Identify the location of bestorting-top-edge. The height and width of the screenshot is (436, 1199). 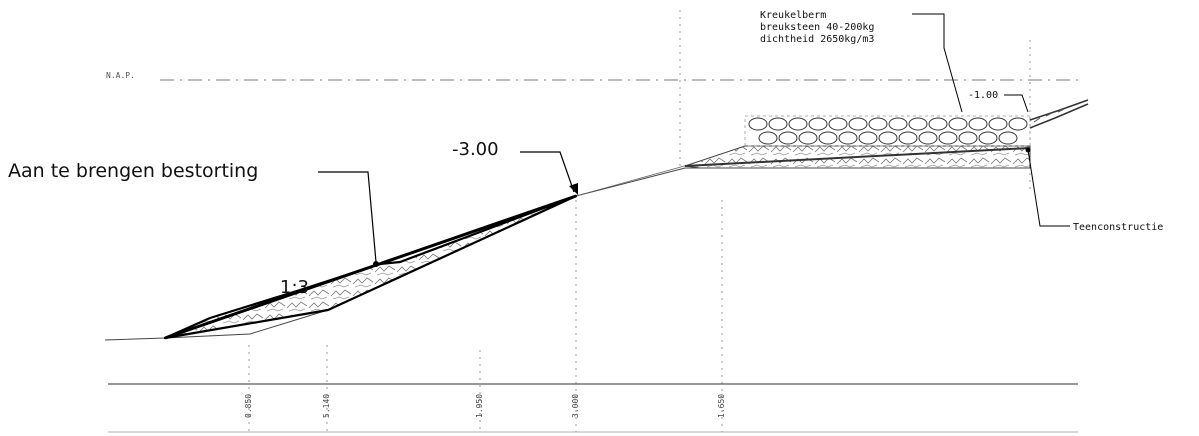
(370, 267).